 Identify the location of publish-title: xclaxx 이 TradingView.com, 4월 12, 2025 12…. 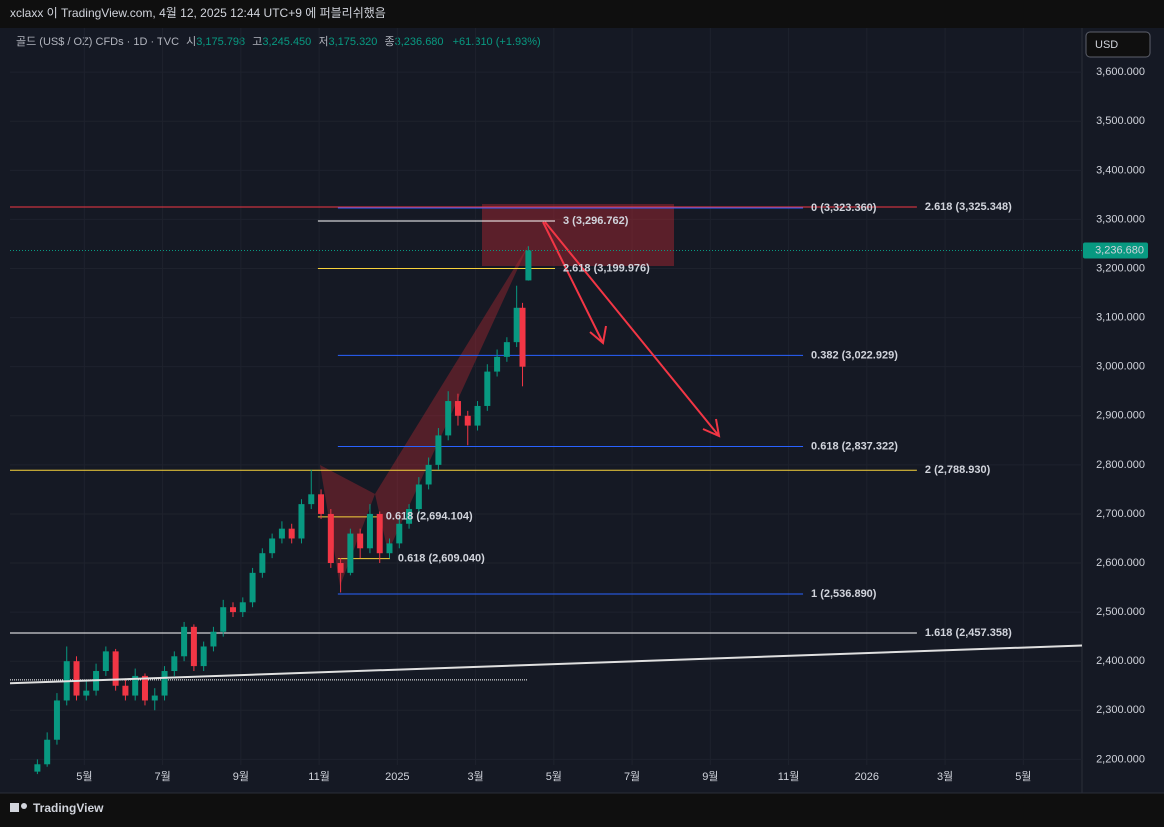
(198, 13).